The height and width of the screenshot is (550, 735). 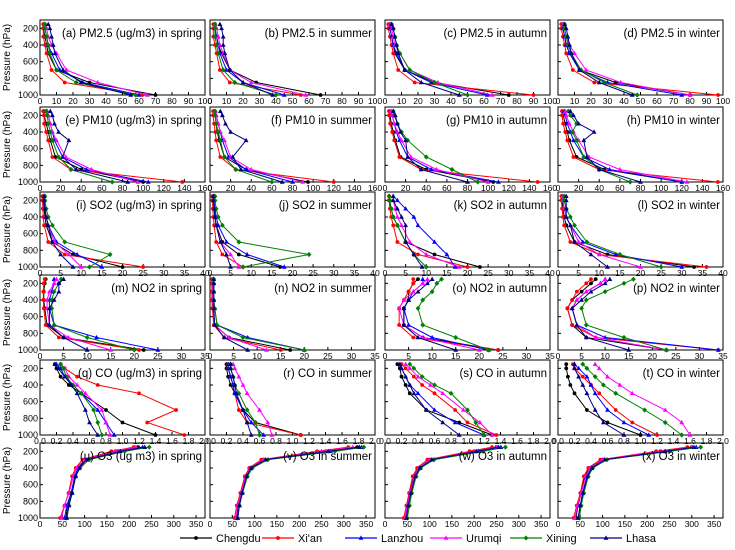 What do you see at coordinates (406, 188) in the screenshot?
I see `x-tick-label: 20` at bounding box center [406, 188].